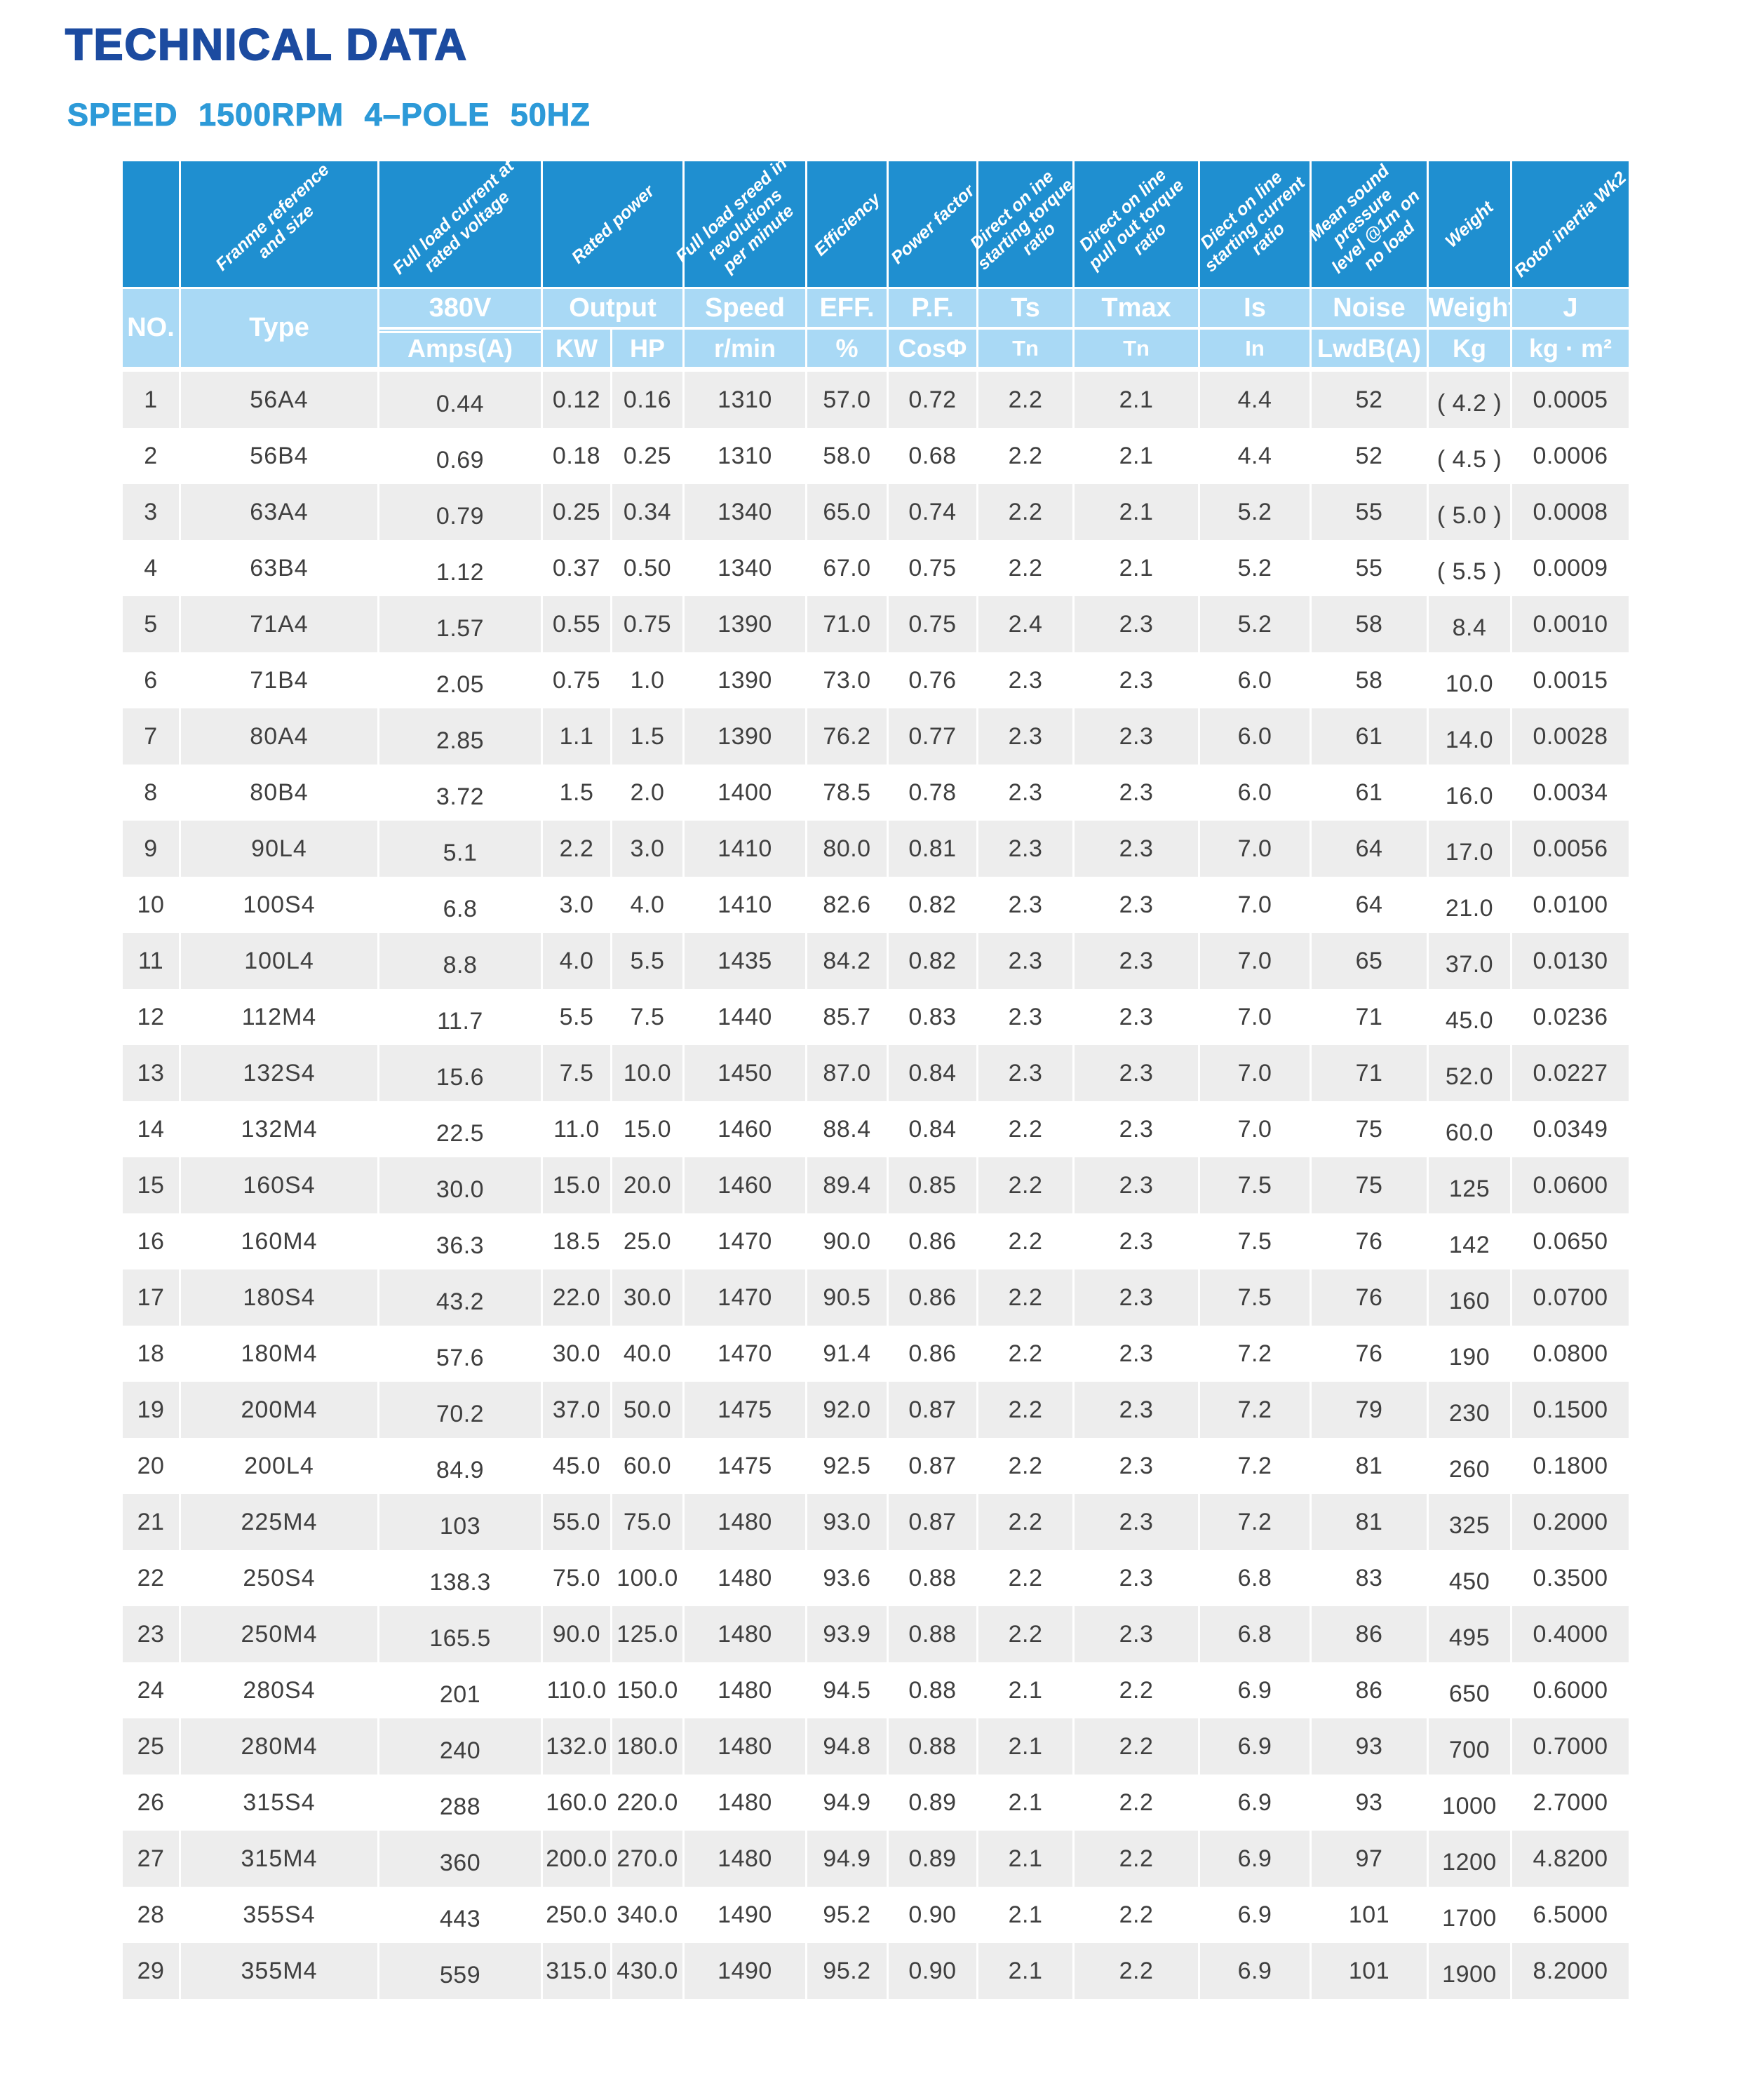  Describe the element at coordinates (1256, 1185) in the screenshot. I see `cell-is: 7.5` at that location.